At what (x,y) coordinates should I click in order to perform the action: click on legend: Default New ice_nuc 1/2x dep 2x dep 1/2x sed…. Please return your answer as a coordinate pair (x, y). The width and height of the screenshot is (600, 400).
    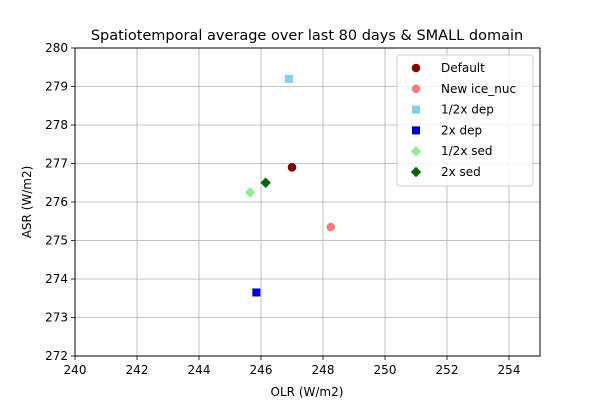
    Looking at the image, I should click on (465, 120).